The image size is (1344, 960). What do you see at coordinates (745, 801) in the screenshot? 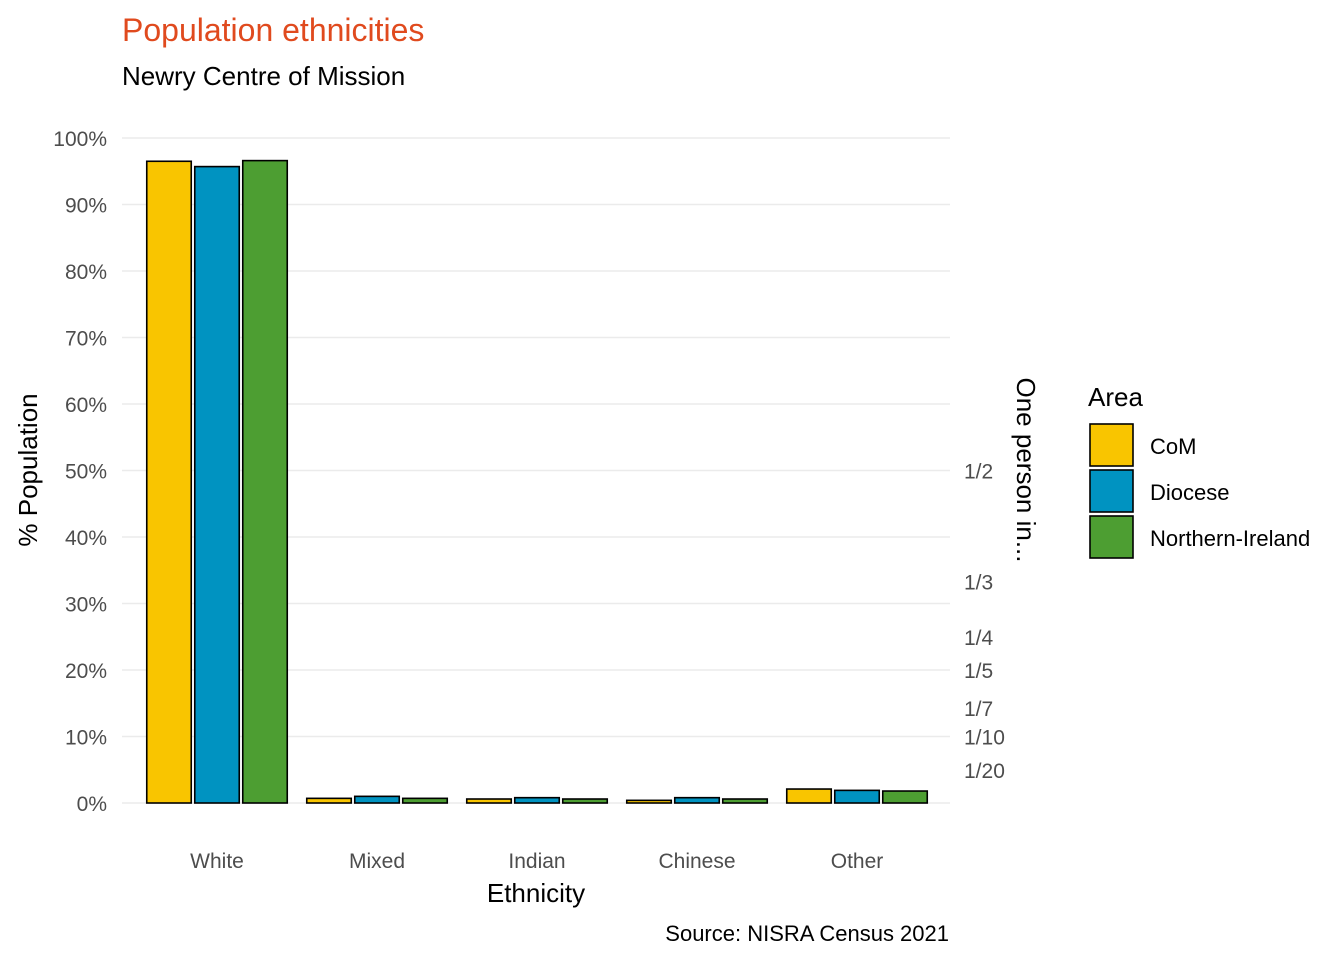
I see `bar-chinese-northern-ireland` at bounding box center [745, 801].